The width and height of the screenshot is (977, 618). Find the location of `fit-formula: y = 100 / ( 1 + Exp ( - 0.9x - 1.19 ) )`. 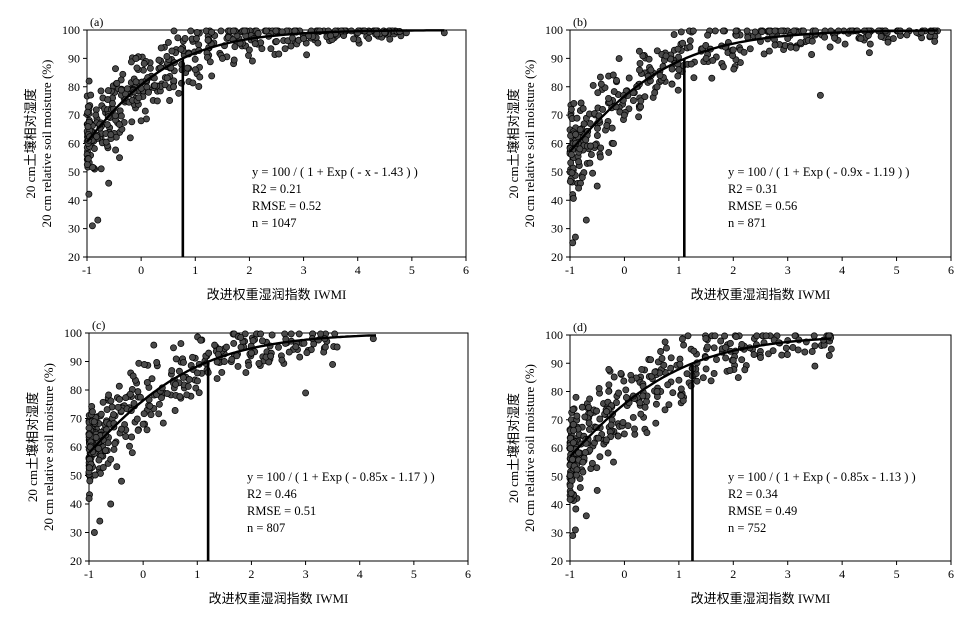

fit-formula: y = 100 / ( 1 + Exp ( - 0.9x - 1.19 ) ) is located at coordinates (818, 172).